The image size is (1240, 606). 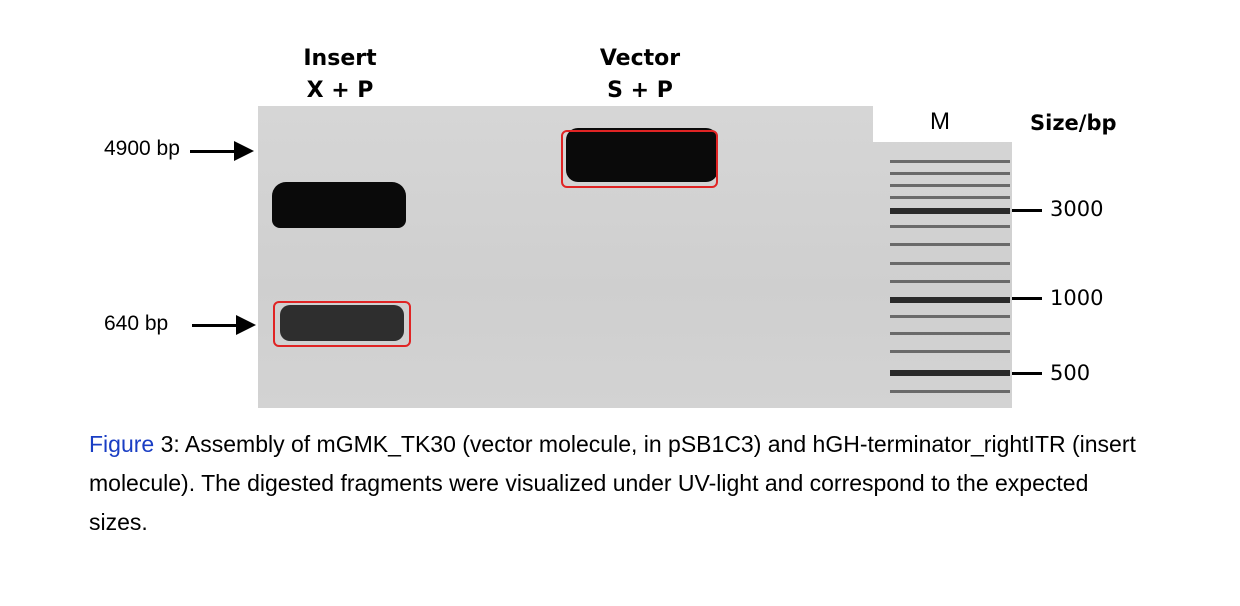 I want to click on cropped-text-fragment, so click(x=363, y=6).